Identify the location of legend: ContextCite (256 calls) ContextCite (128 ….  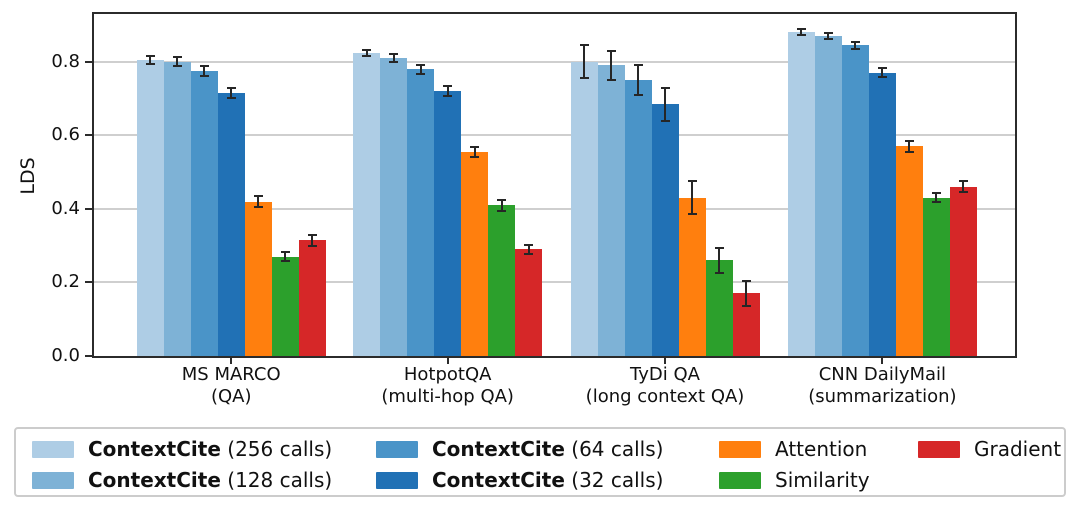
(540, 462).